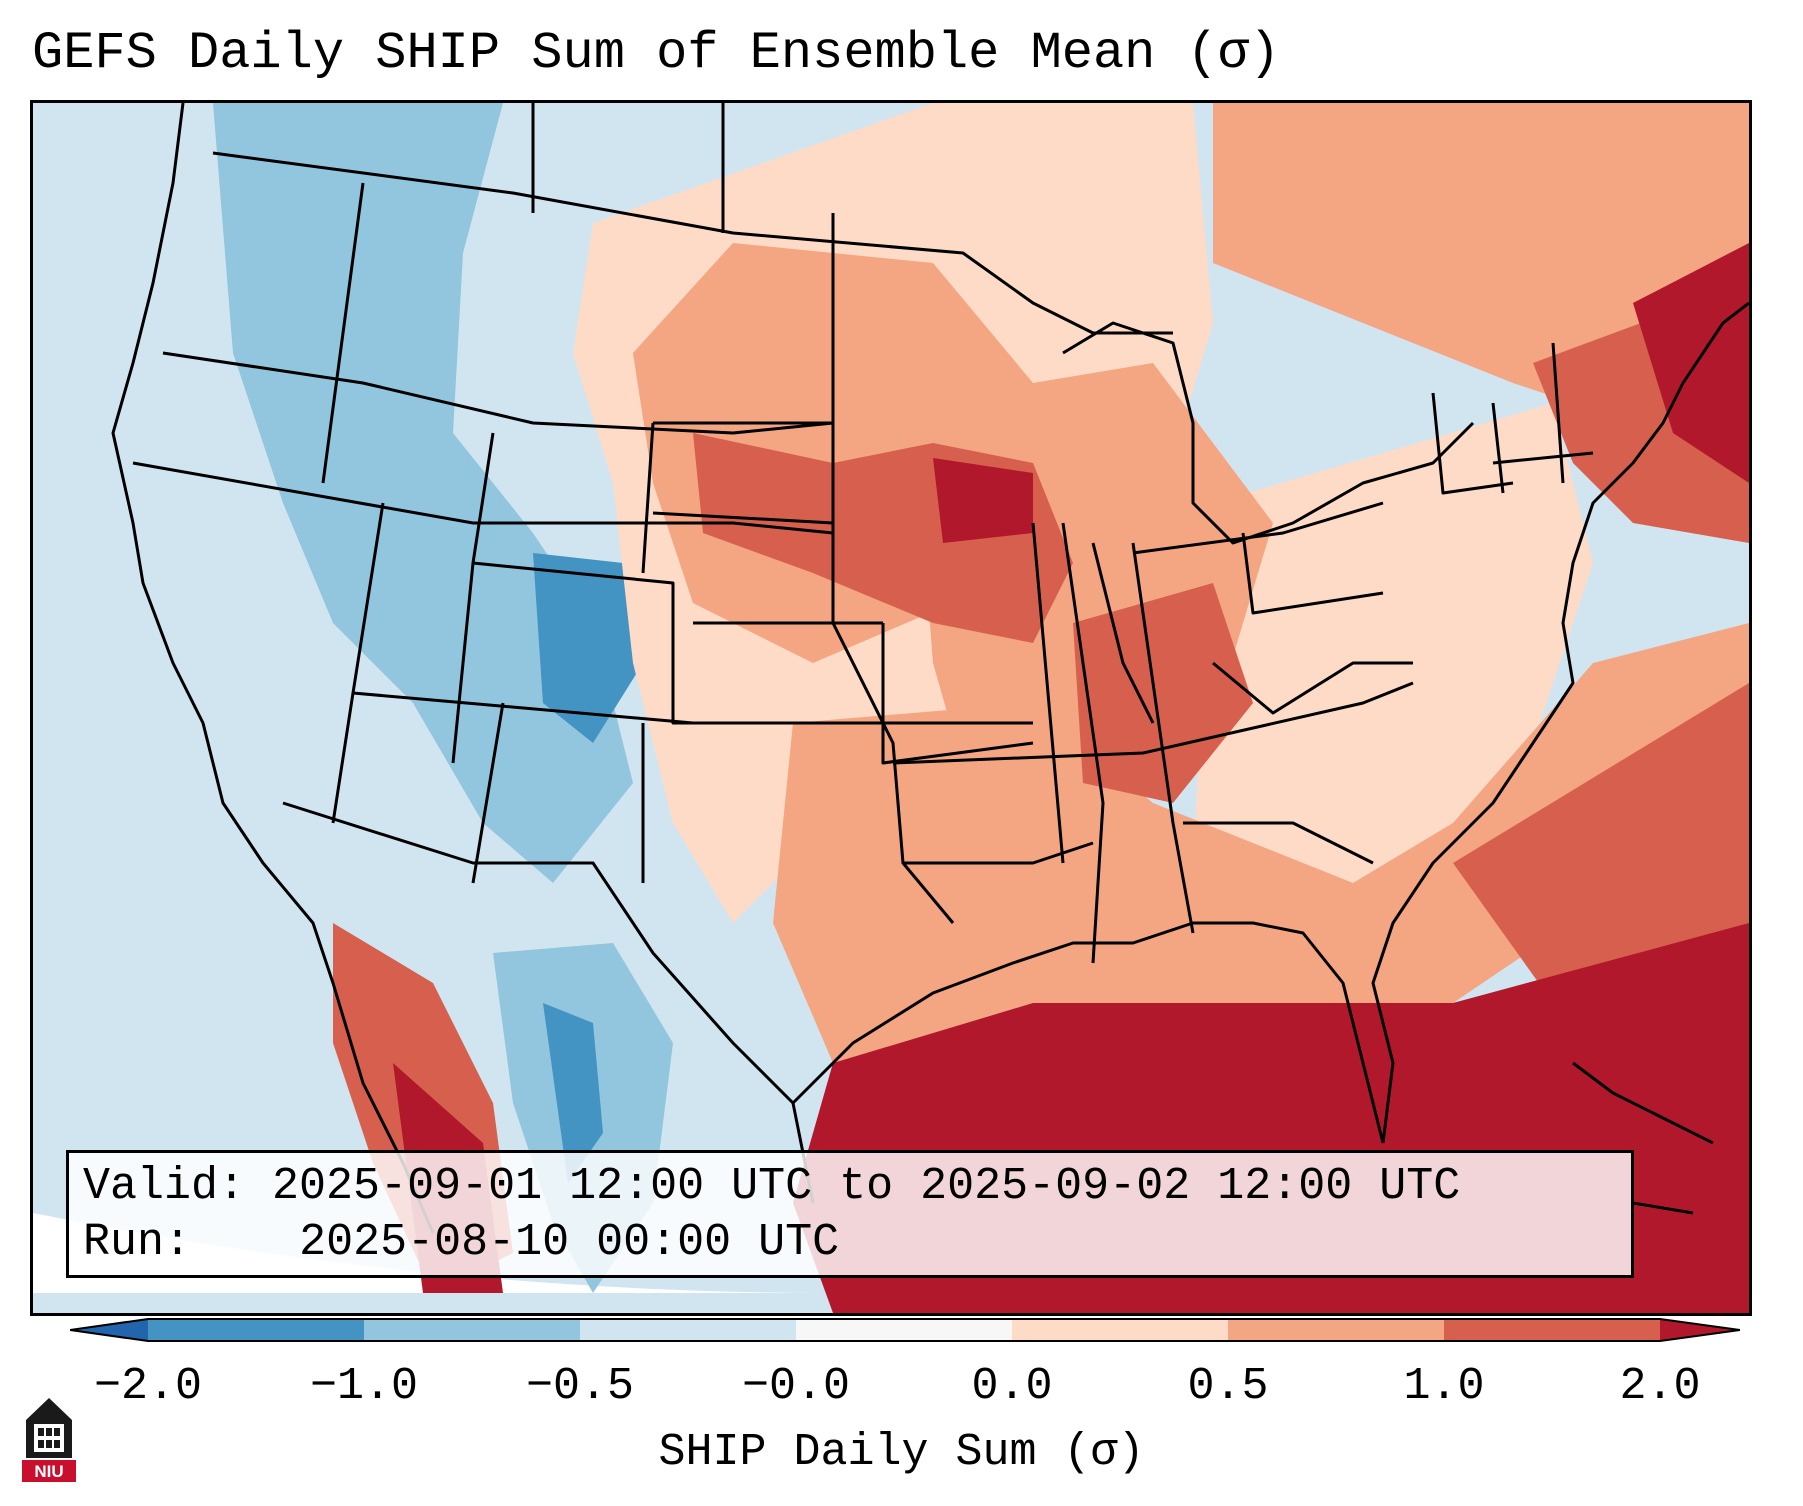  What do you see at coordinates (49, 1440) in the screenshot?
I see `niu-logo-icon: NIU` at bounding box center [49, 1440].